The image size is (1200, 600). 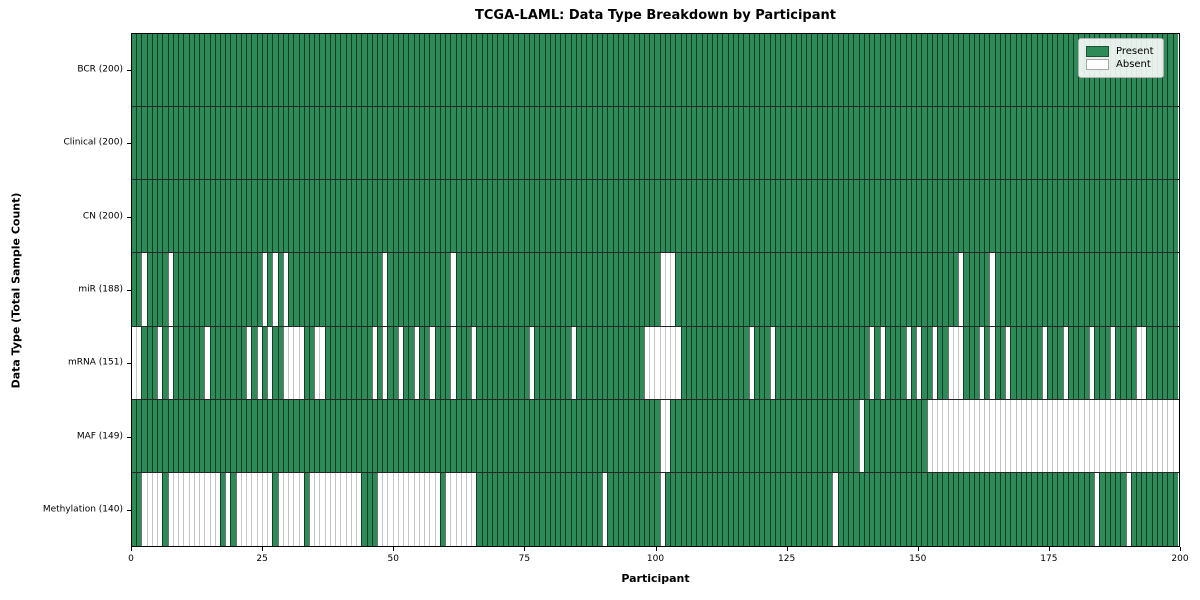 I want to click on heatmap-row-miR, so click(x=655, y=290).